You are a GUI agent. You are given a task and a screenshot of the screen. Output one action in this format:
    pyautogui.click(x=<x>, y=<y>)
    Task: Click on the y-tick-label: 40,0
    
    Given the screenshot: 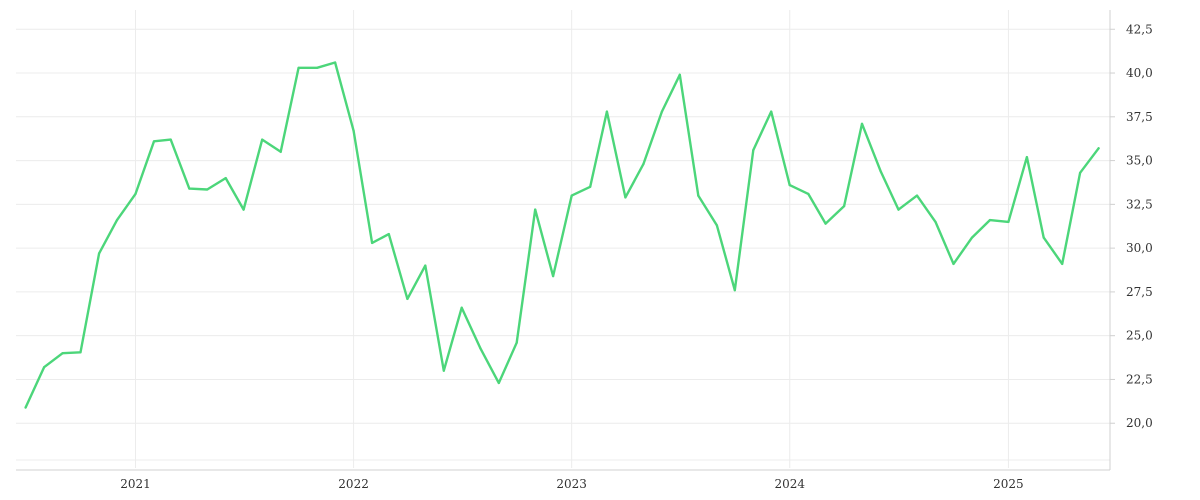 What is the action you would take?
    pyautogui.click(x=1139, y=73)
    